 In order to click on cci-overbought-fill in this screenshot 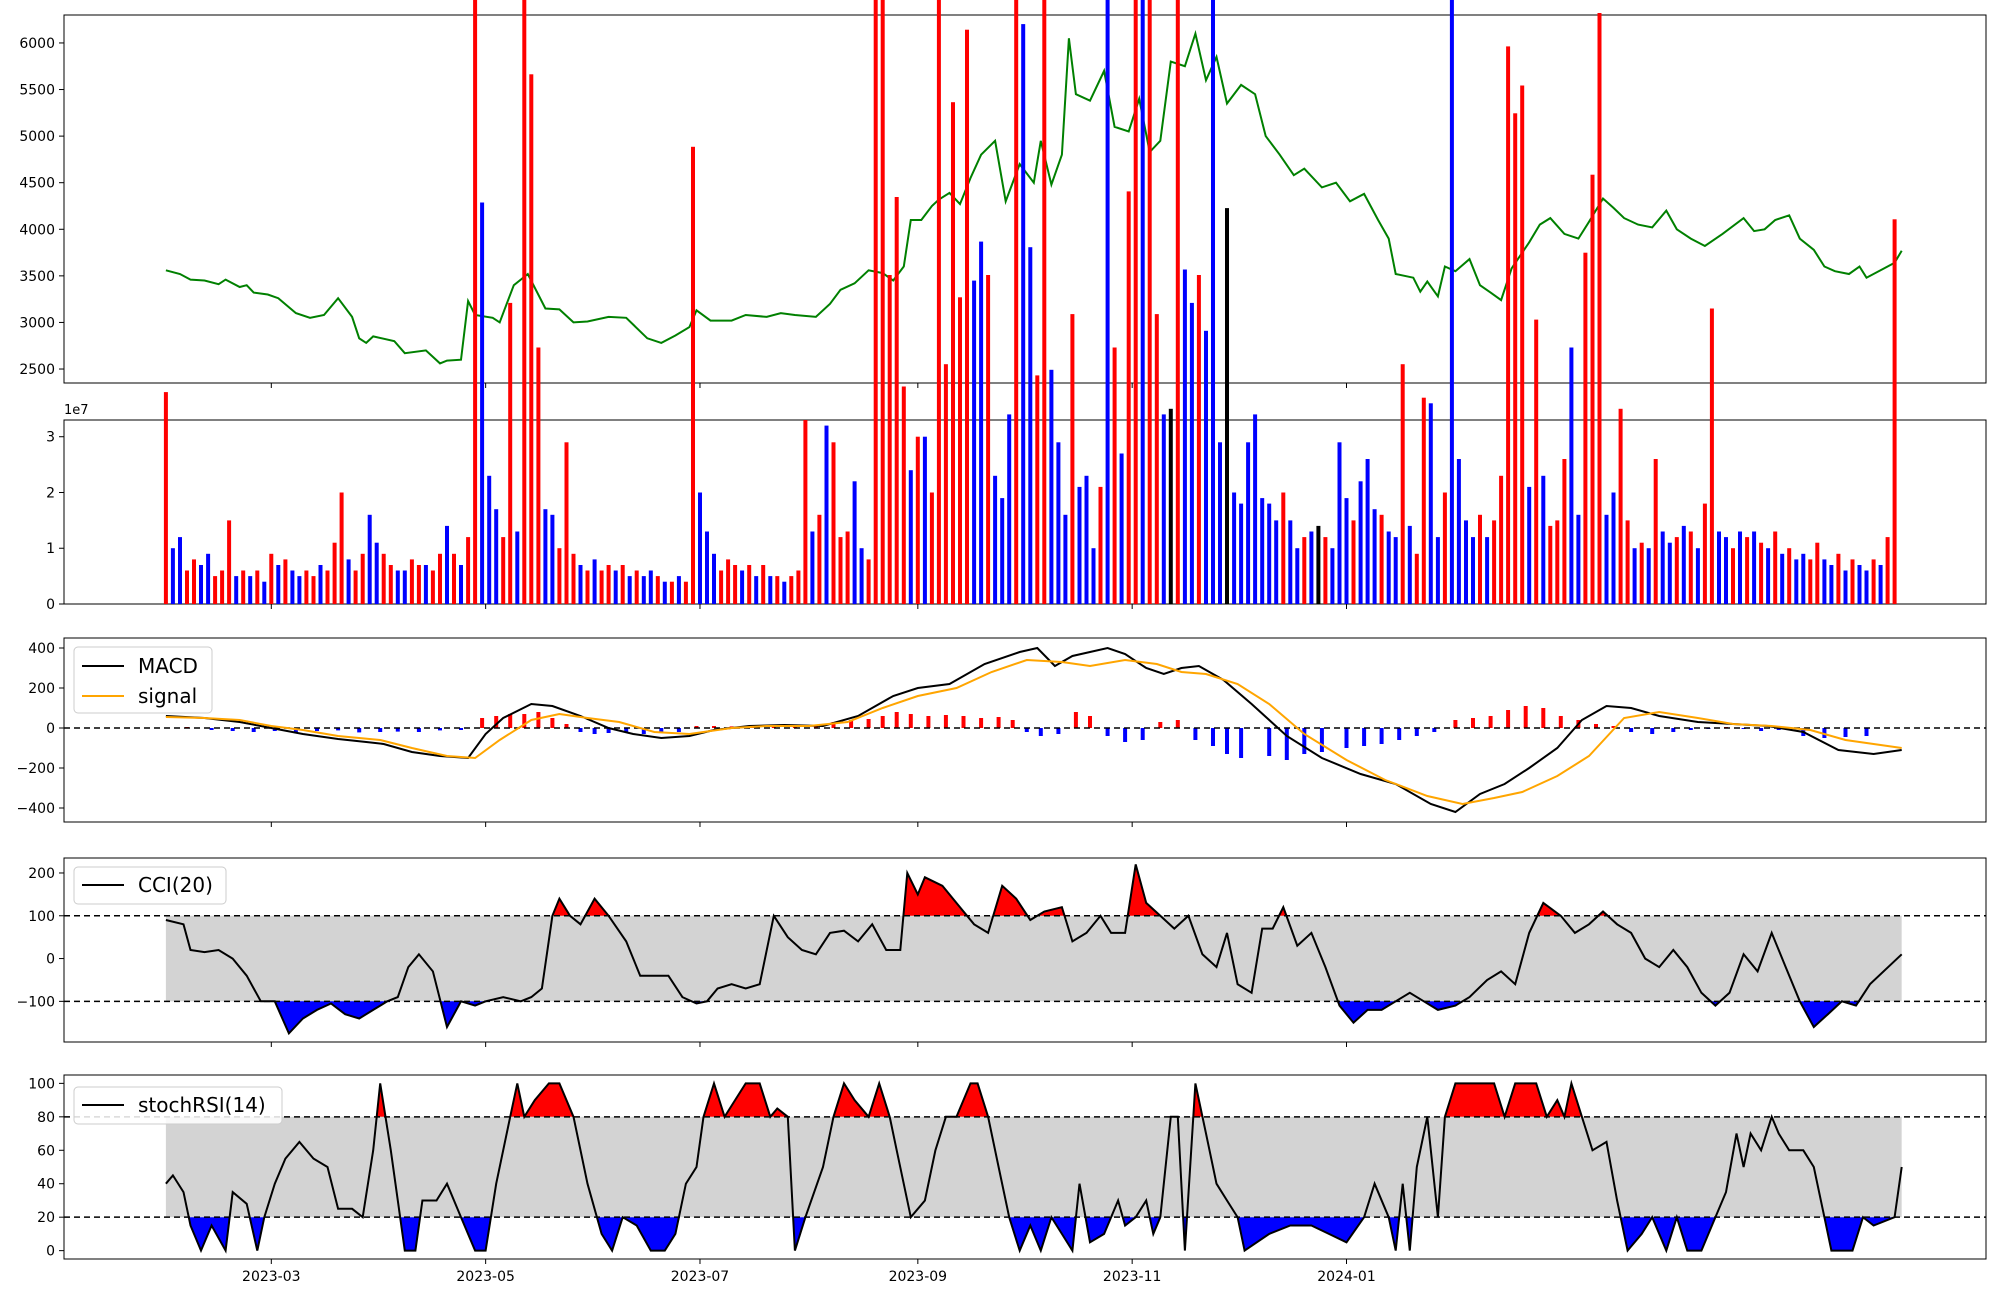, I will do `click(597, 907)`.